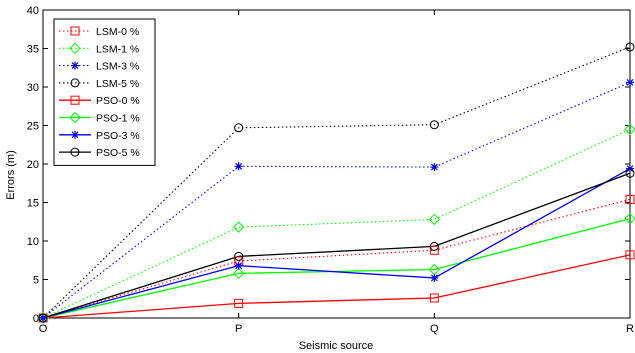 The width and height of the screenshot is (635, 353). What do you see at coordinates (36, 281) in the screenshot?
I see `y-tick-label: 5` at bounding box center [36, 281].